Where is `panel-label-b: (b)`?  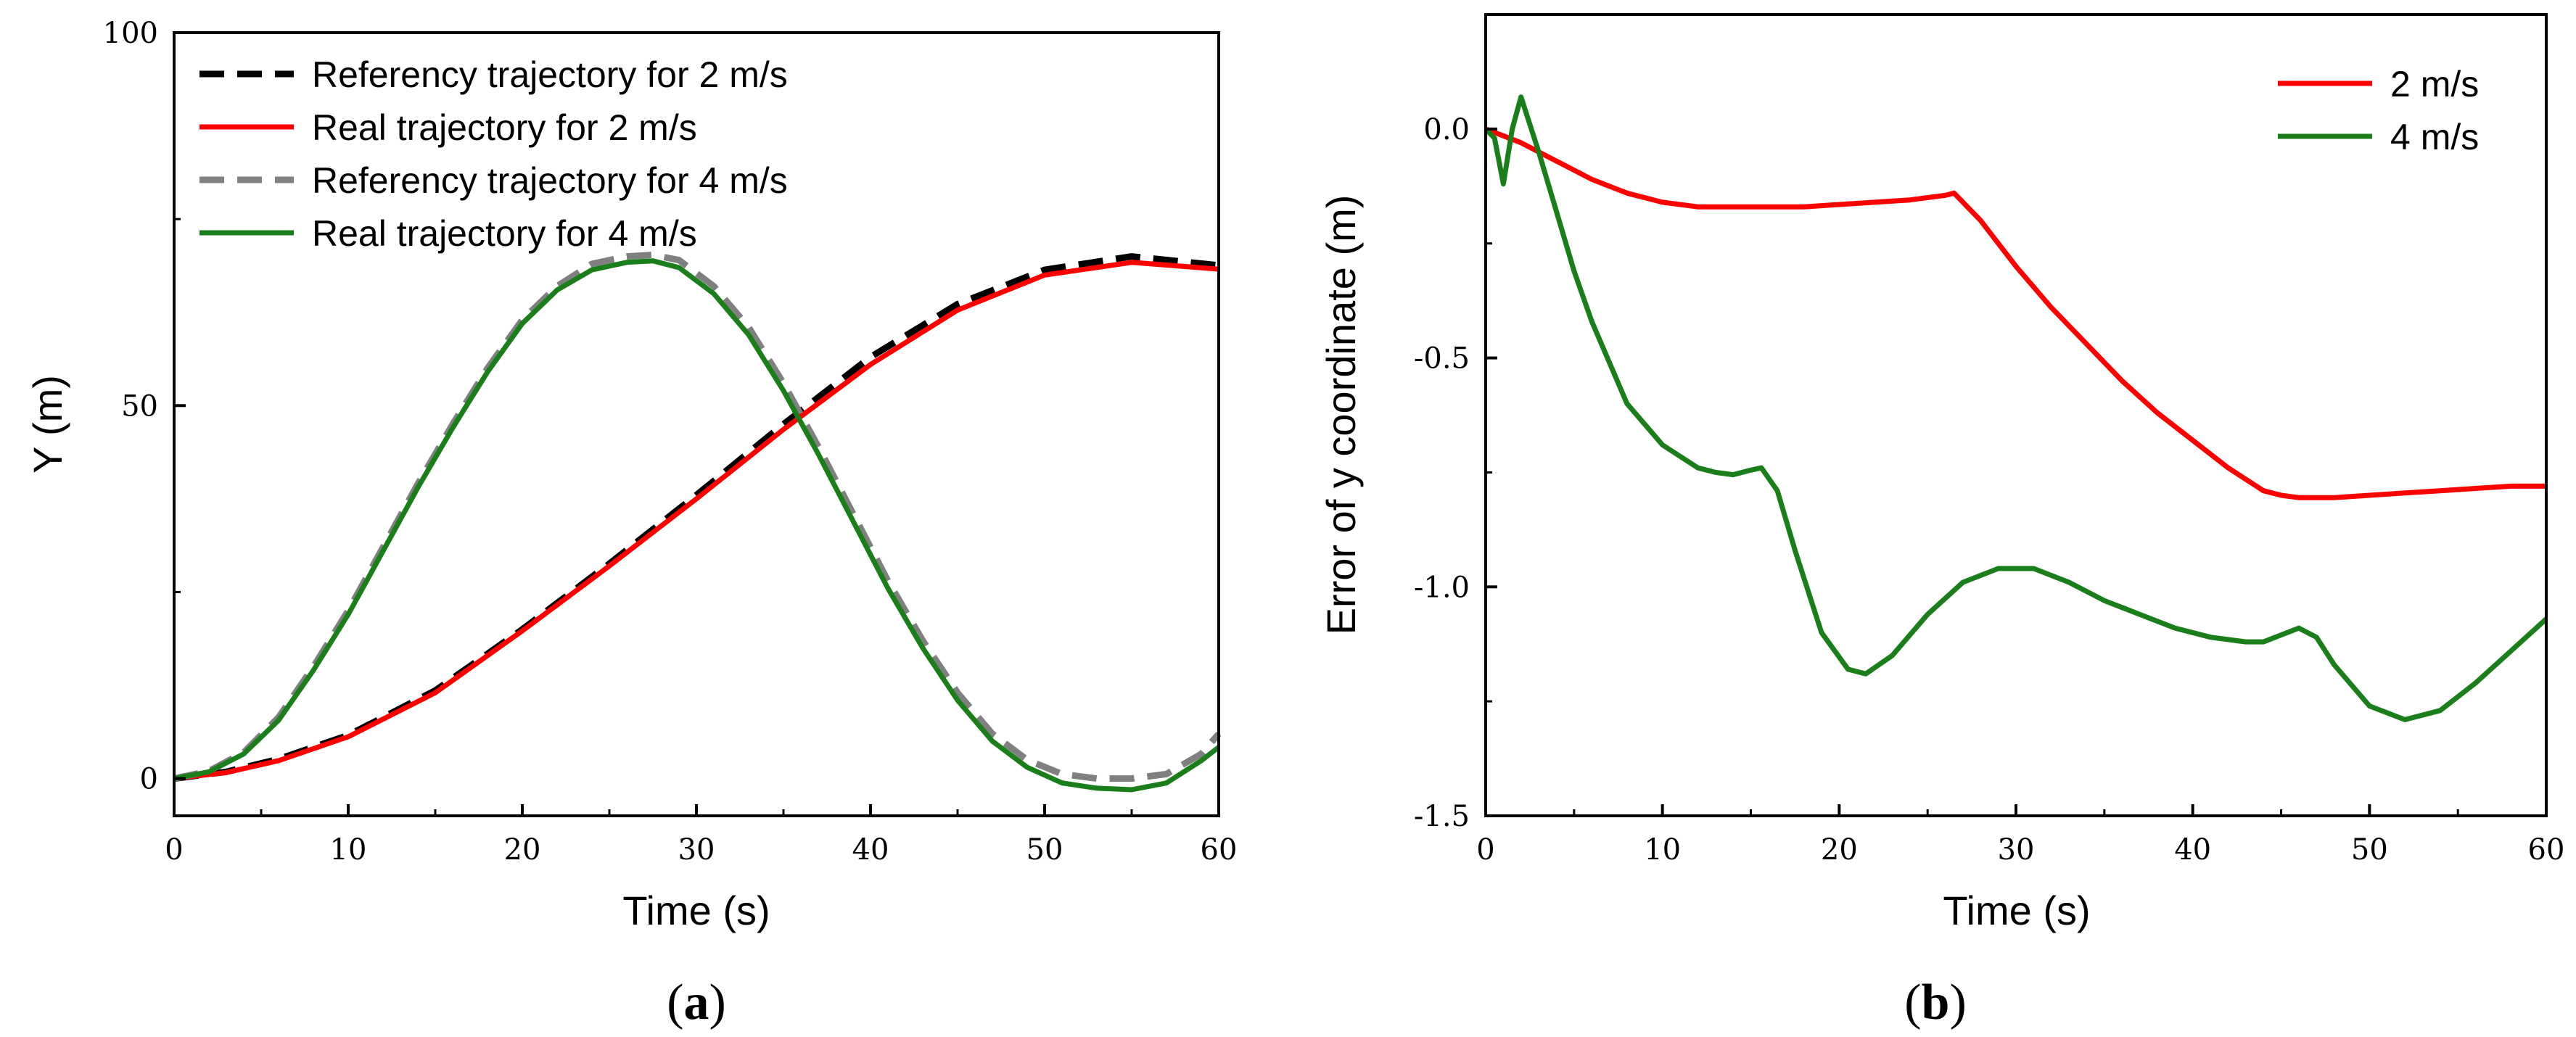 panel-label-b: (b) is located at coordinates (1935, 1002).